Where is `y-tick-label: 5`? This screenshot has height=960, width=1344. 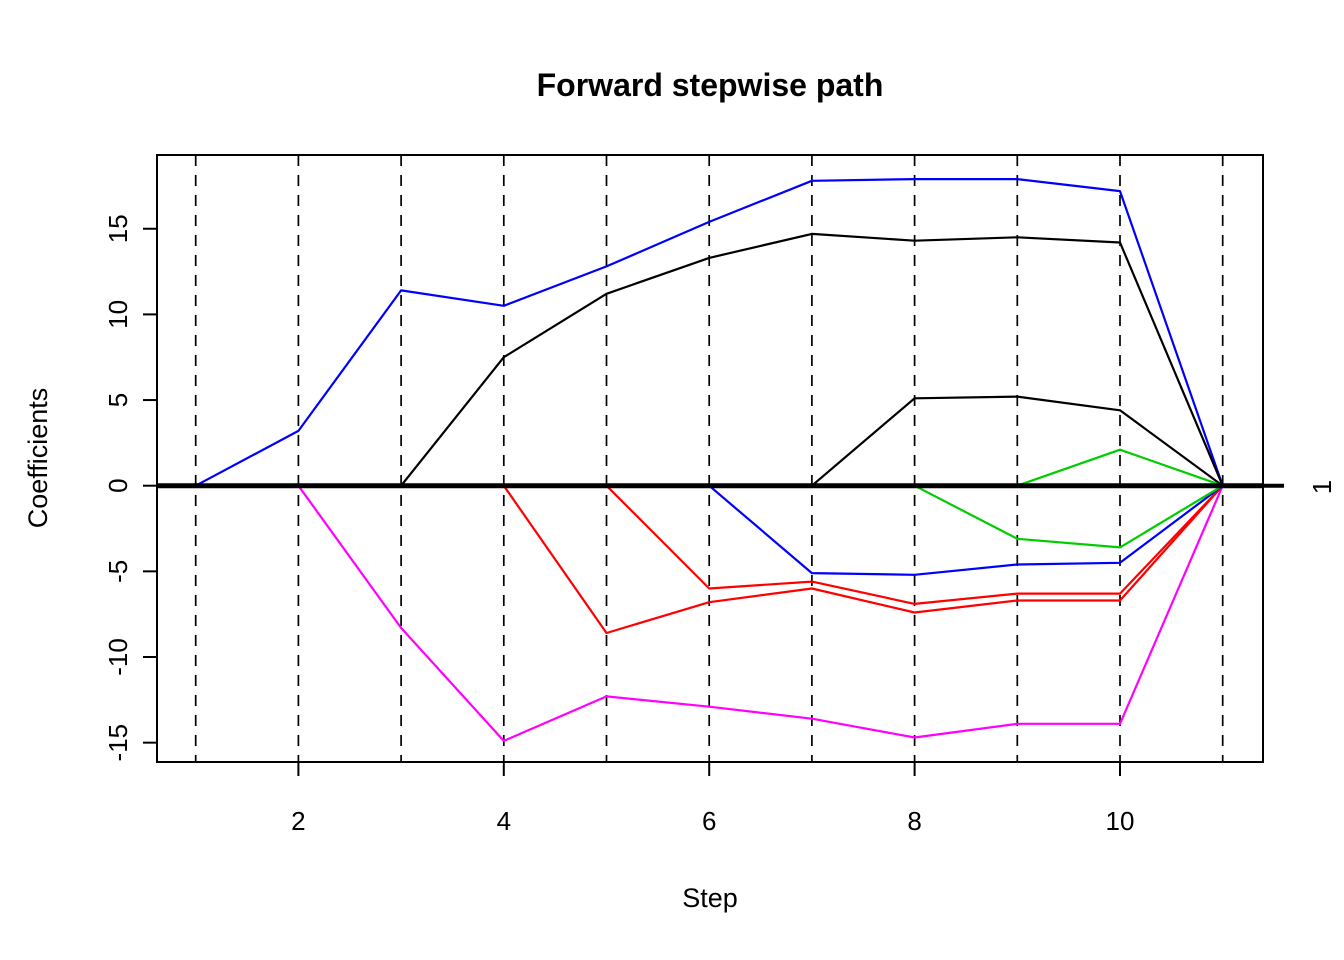
y-tick-label: 5 is located at coordinates (118, 400).